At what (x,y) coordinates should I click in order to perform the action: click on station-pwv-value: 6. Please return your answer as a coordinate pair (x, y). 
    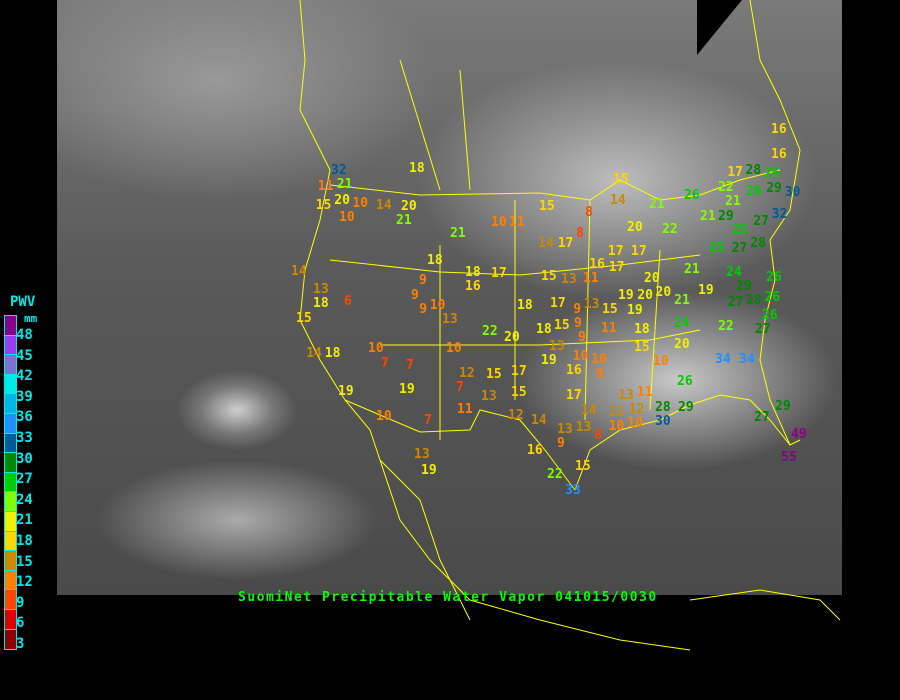
    Looking at the image, I should click on (348, 301).